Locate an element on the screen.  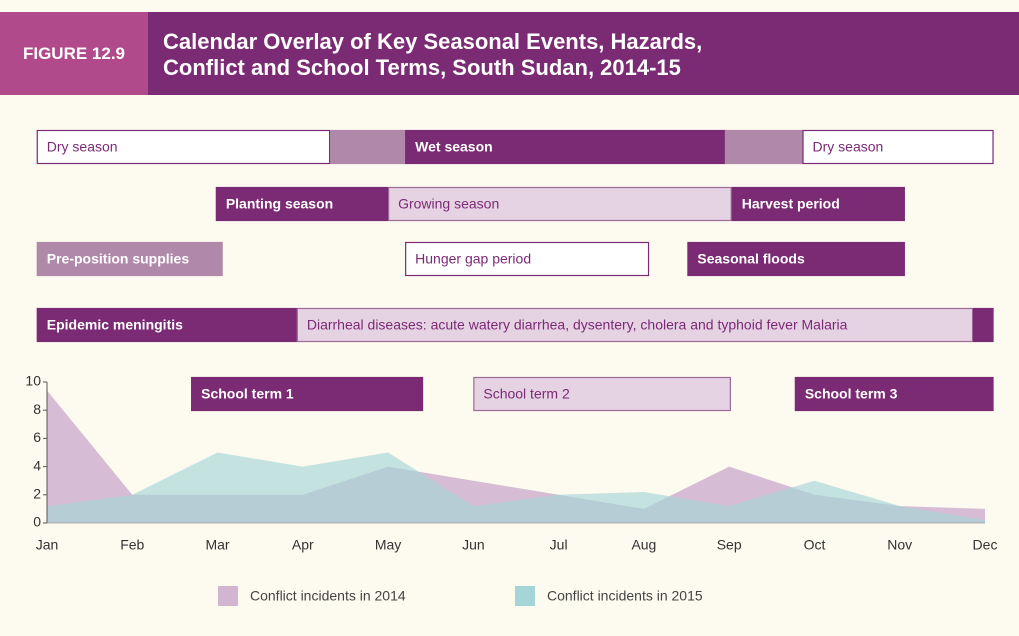
timeline-label: Epidemic meningitis is located at coordinates (115, 325).